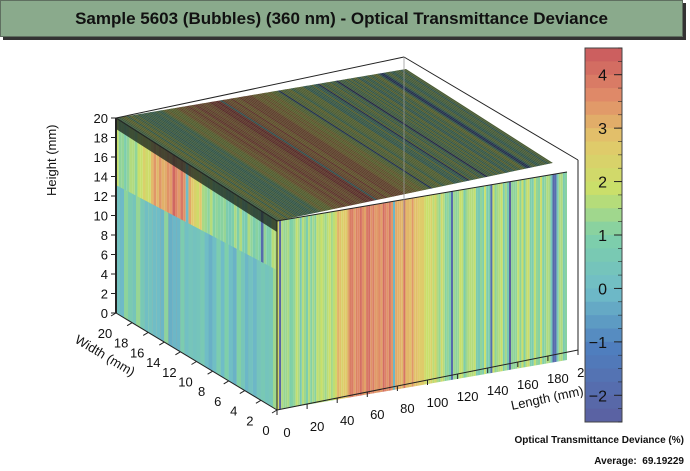  What do you see at coordinates (602, 289) in the screenshot?
I see `colorbar-tick-label: 0` at bounding box center [602, 289].